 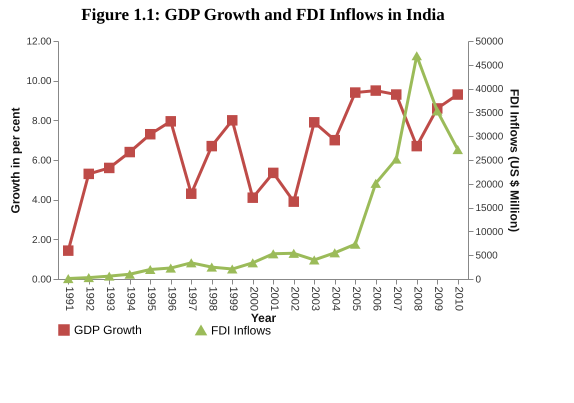 What do you see at coordinates (212, 298) in the screenshot?
I see `x-tick-label: 1998` at bounding box center [212, 298].